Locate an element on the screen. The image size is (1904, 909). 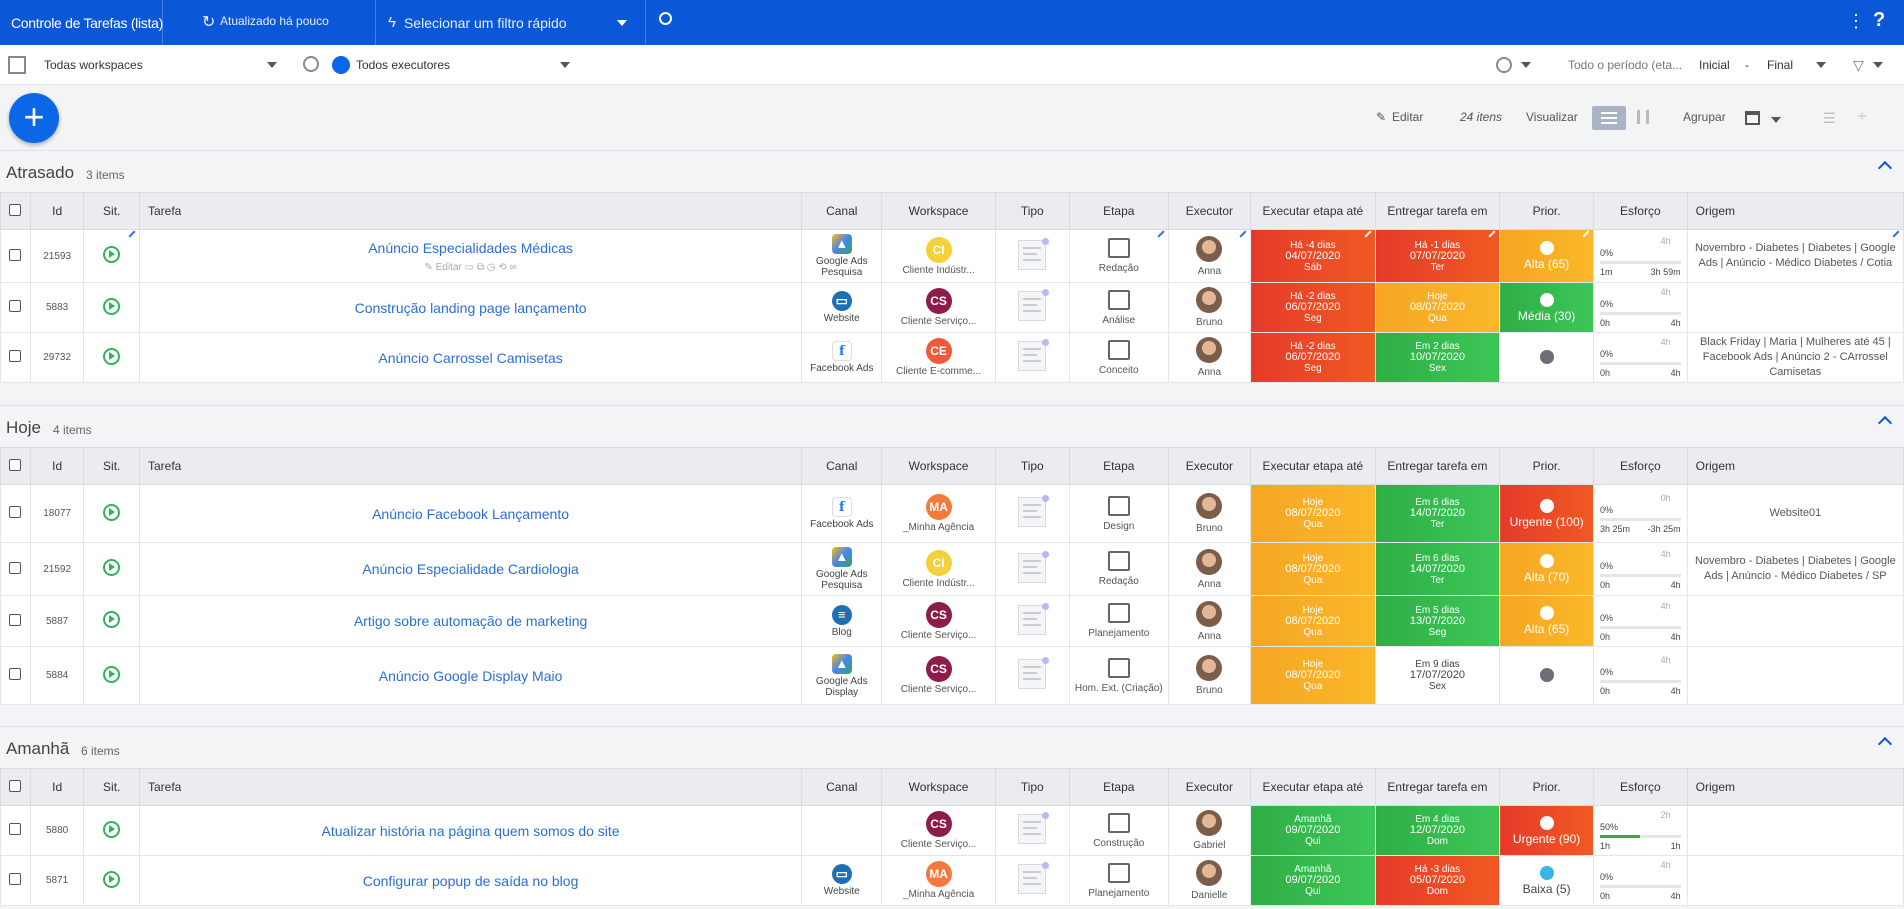
kebab-menu-icon: ⋮ is located at coordinates (1856, 21).